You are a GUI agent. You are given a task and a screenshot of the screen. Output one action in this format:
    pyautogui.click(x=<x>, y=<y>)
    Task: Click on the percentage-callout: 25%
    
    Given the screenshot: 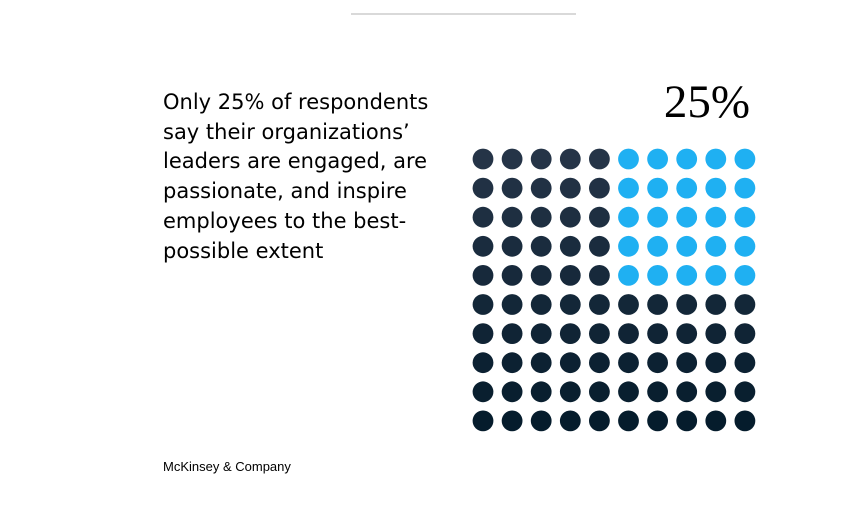 What is the action you would take?
    pyautogui.click(x=706, y=102)
    